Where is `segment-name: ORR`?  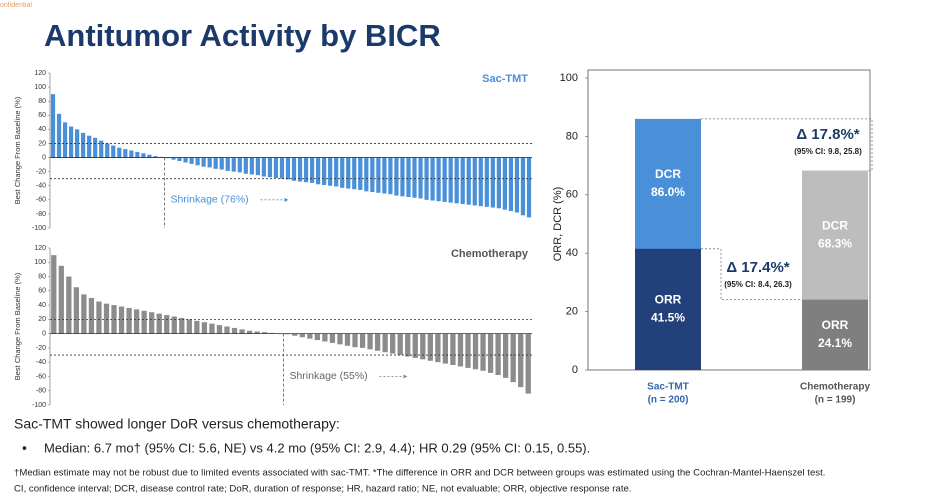 segment-name: ORR is located at coordinates (668, 300).